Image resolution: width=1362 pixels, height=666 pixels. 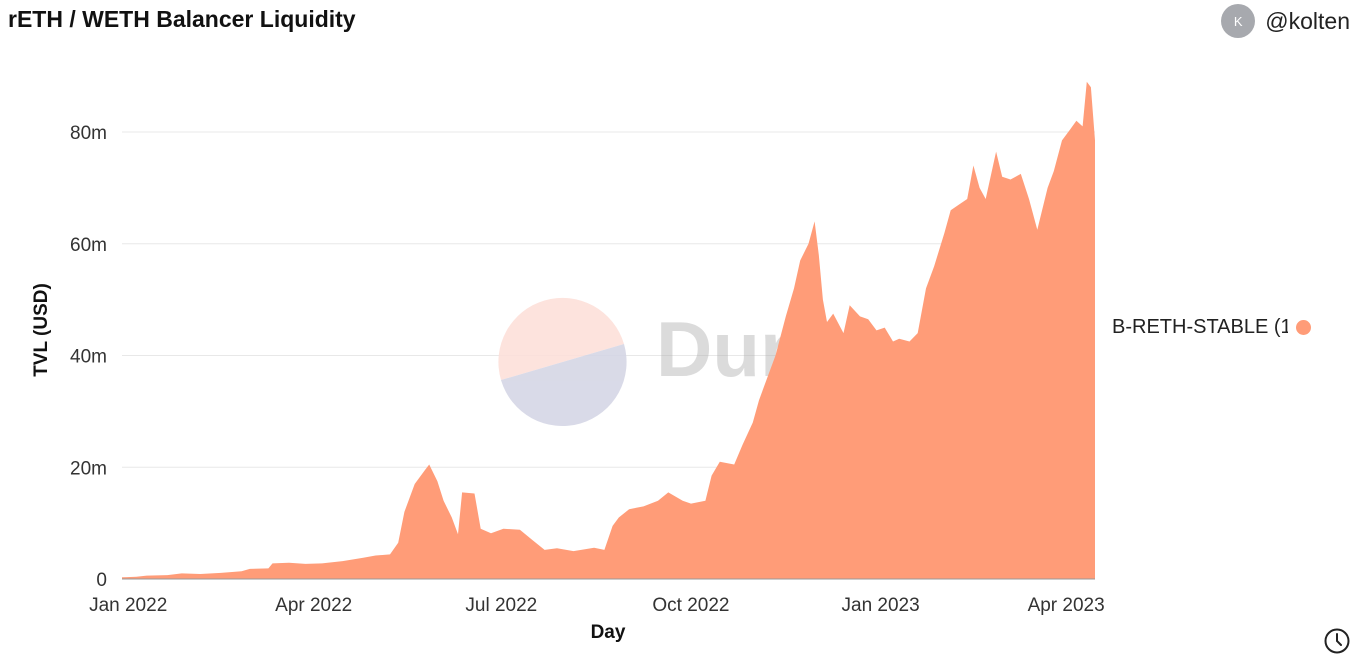 I want to click on x-tick-label: Jan 2022, so click(x=128, y=605).